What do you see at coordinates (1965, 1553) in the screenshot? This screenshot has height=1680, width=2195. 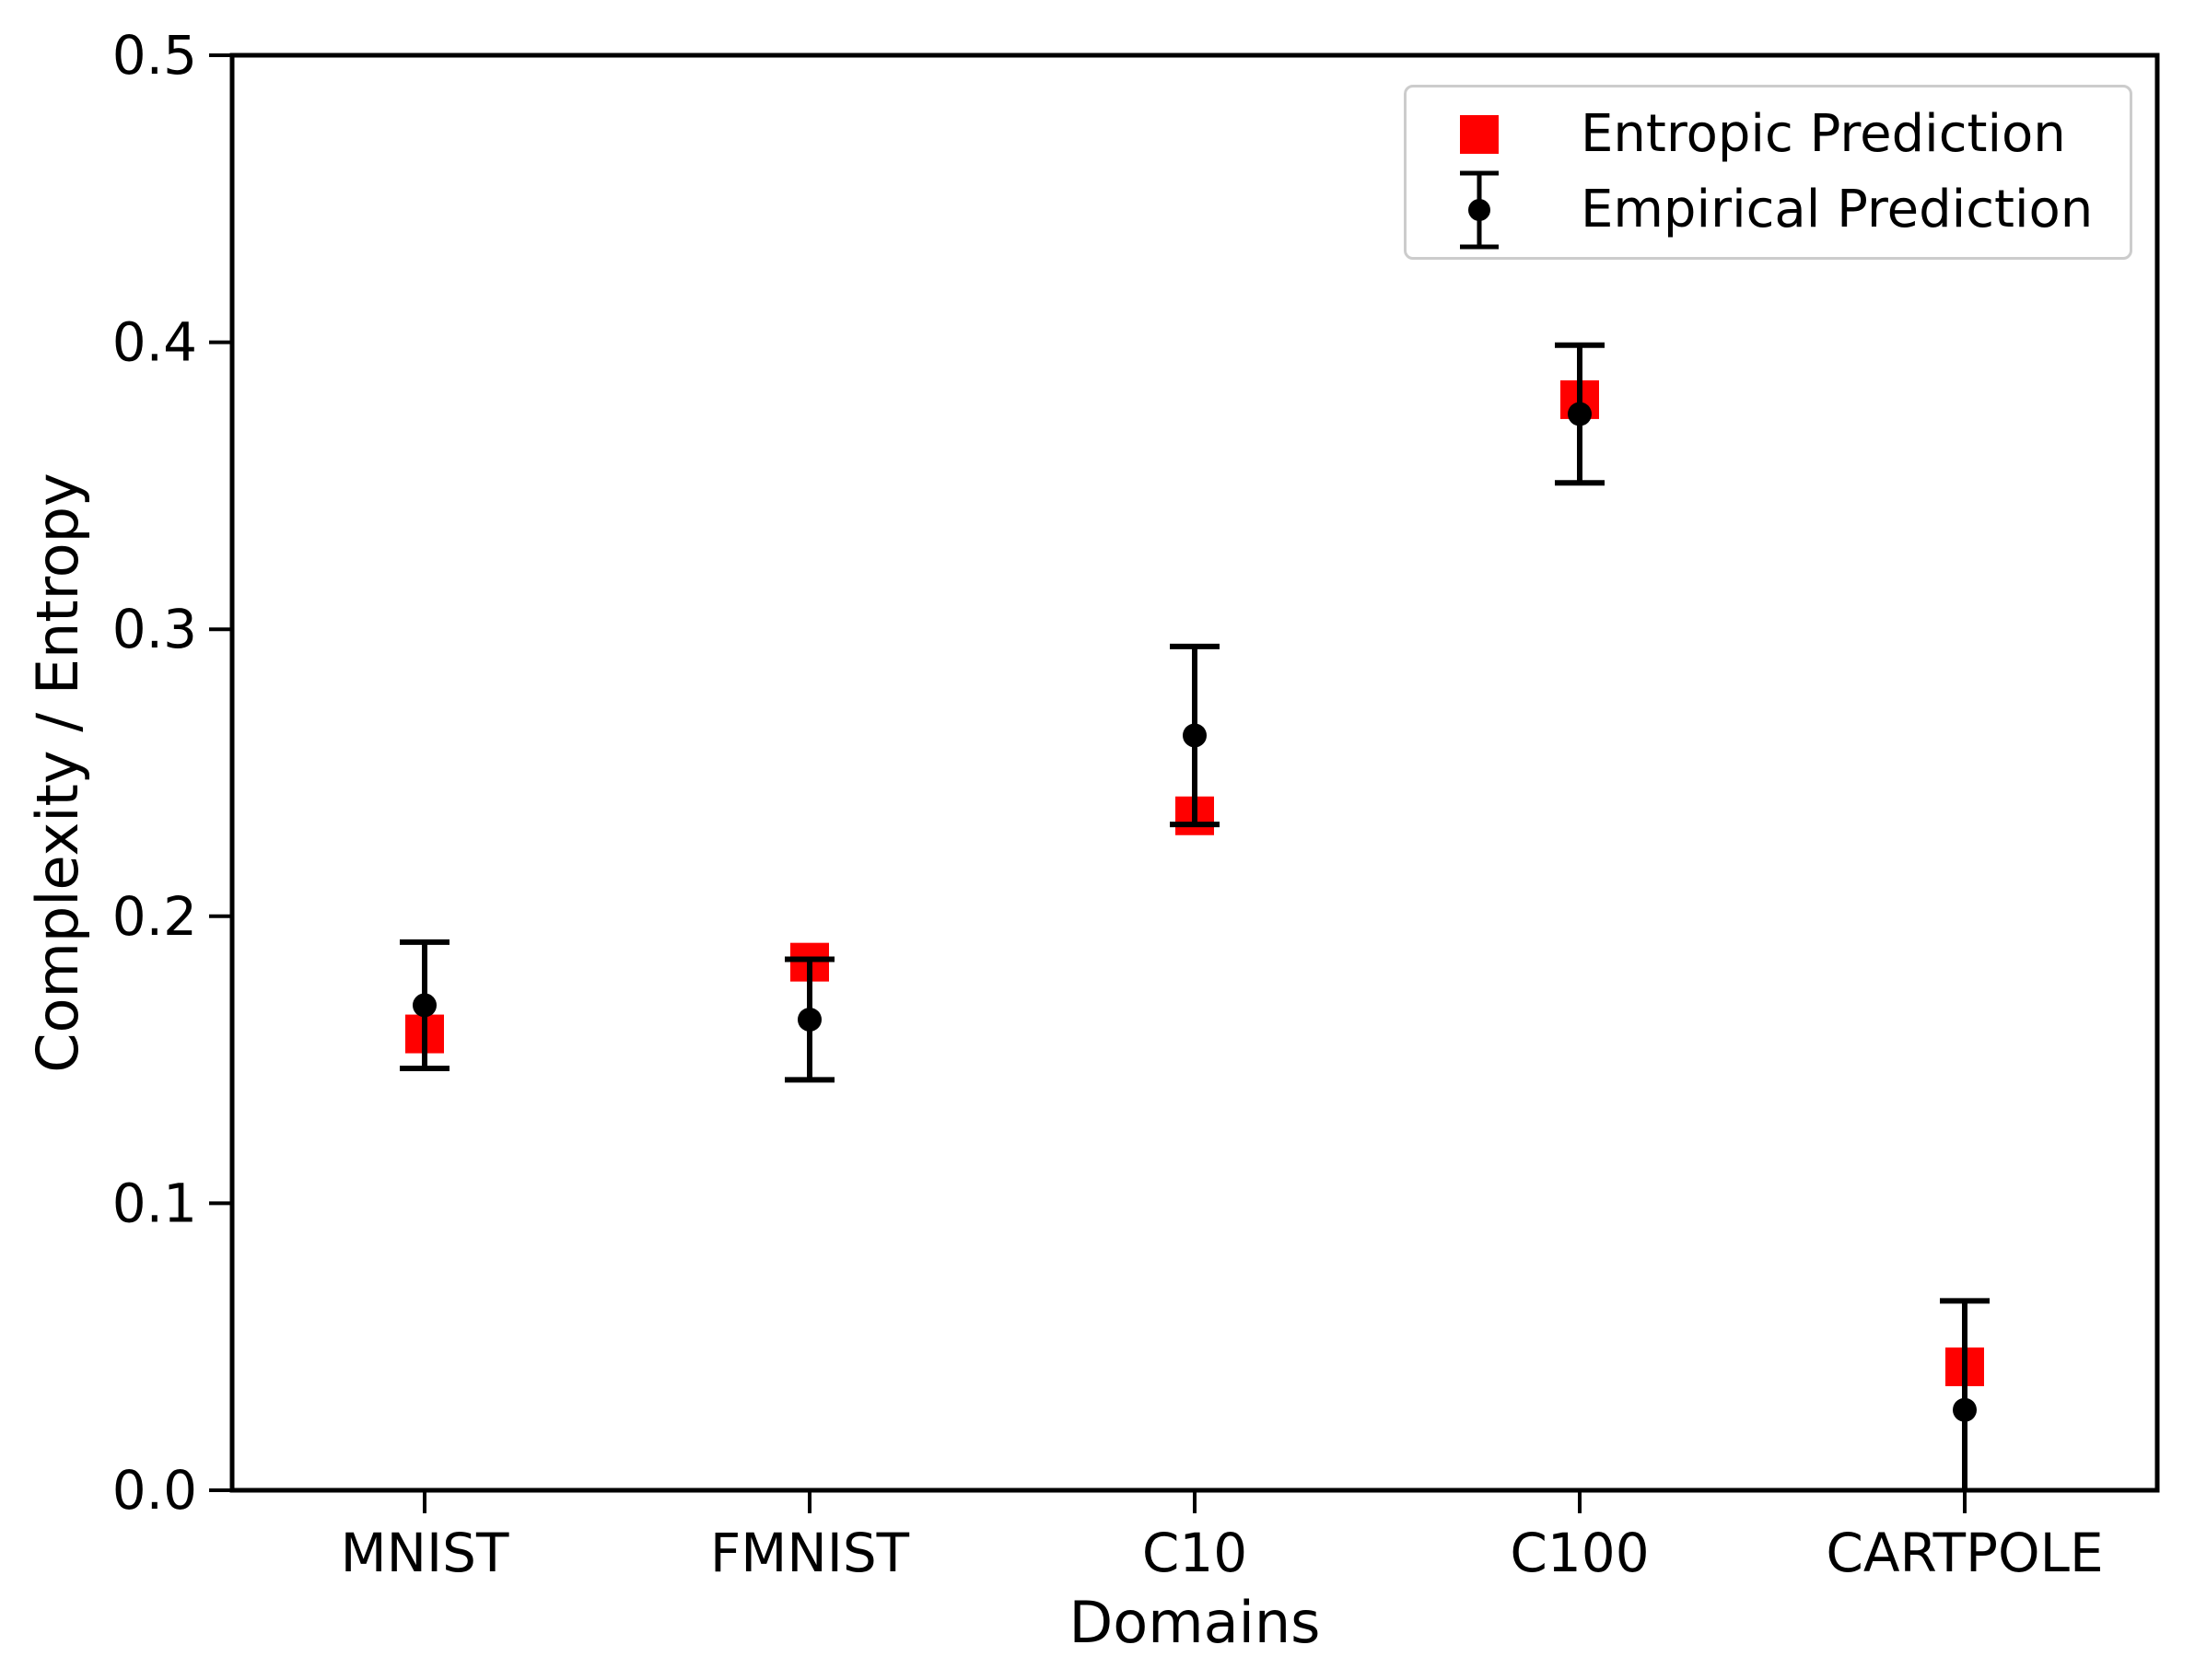 I see `x-tick-label-cartpole: CARTPOLE` at bounding box center [1965, 1553].